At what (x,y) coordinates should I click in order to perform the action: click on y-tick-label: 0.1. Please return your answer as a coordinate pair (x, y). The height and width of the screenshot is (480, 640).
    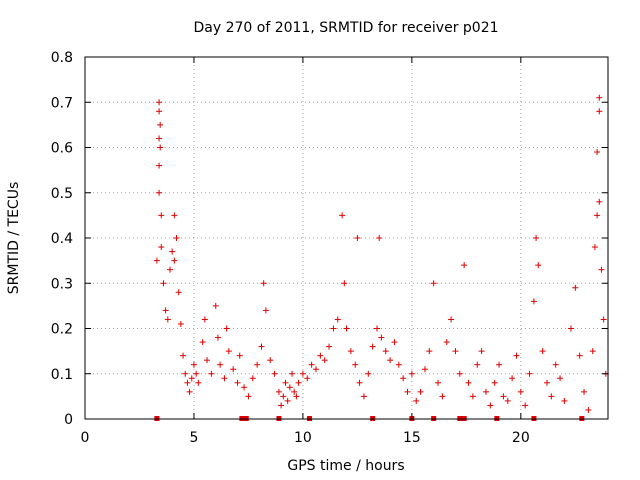
    Looking at the image, I should click on (62, 375).